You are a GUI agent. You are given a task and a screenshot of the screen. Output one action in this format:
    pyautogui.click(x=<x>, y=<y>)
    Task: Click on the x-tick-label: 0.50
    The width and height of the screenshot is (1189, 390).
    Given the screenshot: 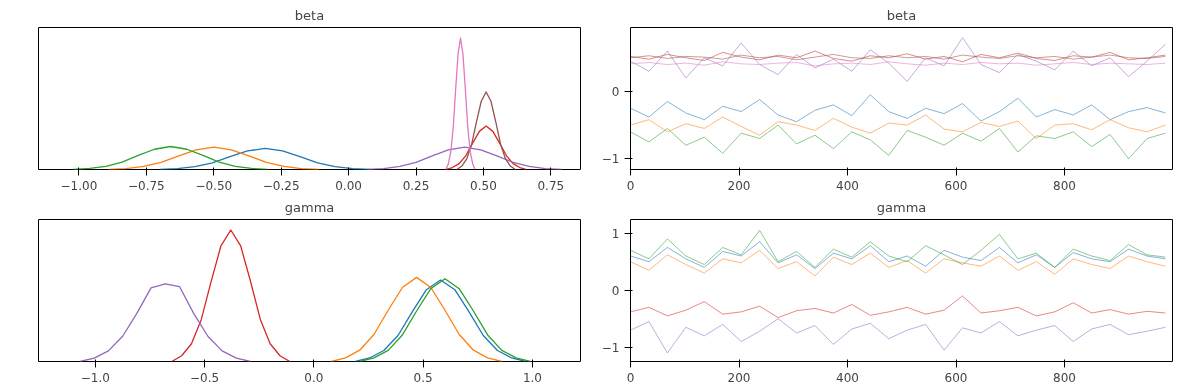 What is the action you would take?
    pyautogui.click(x=483, y=185)
    